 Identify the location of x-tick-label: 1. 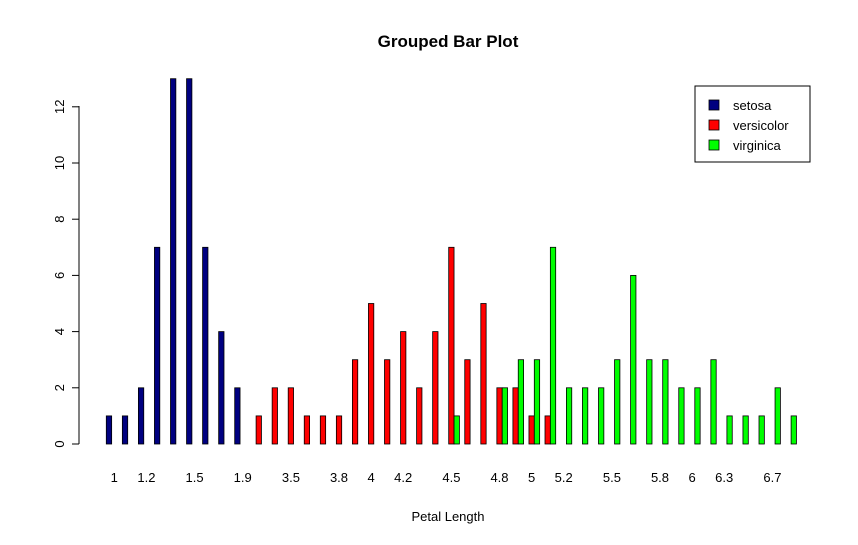
(114, 477).